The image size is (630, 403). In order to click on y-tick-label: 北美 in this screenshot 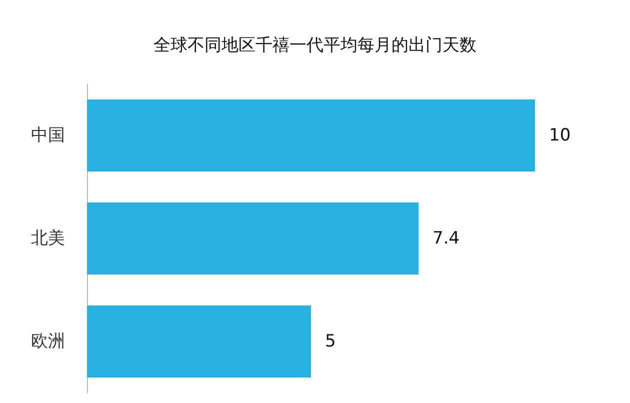, I will do `click(48, 238)`.